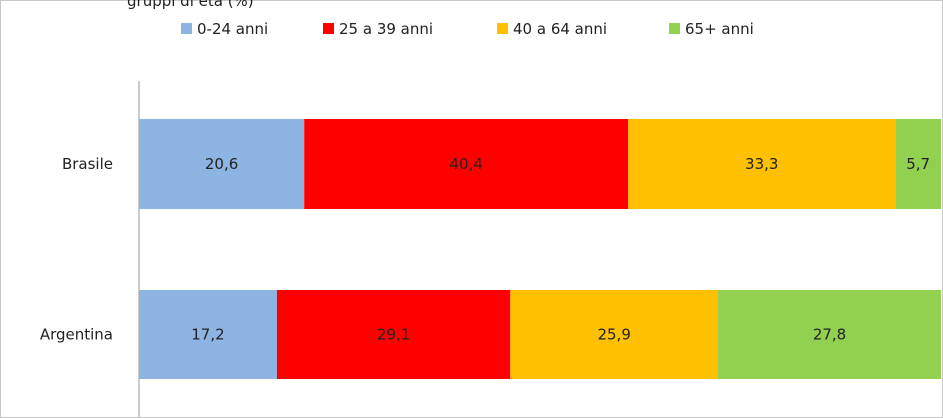  What do you see at coordinates (386, 29) in the screenshot?
I see `legend-label-25-a-39-anni: 25 a 39 anni` at bounding box center [386, 29].